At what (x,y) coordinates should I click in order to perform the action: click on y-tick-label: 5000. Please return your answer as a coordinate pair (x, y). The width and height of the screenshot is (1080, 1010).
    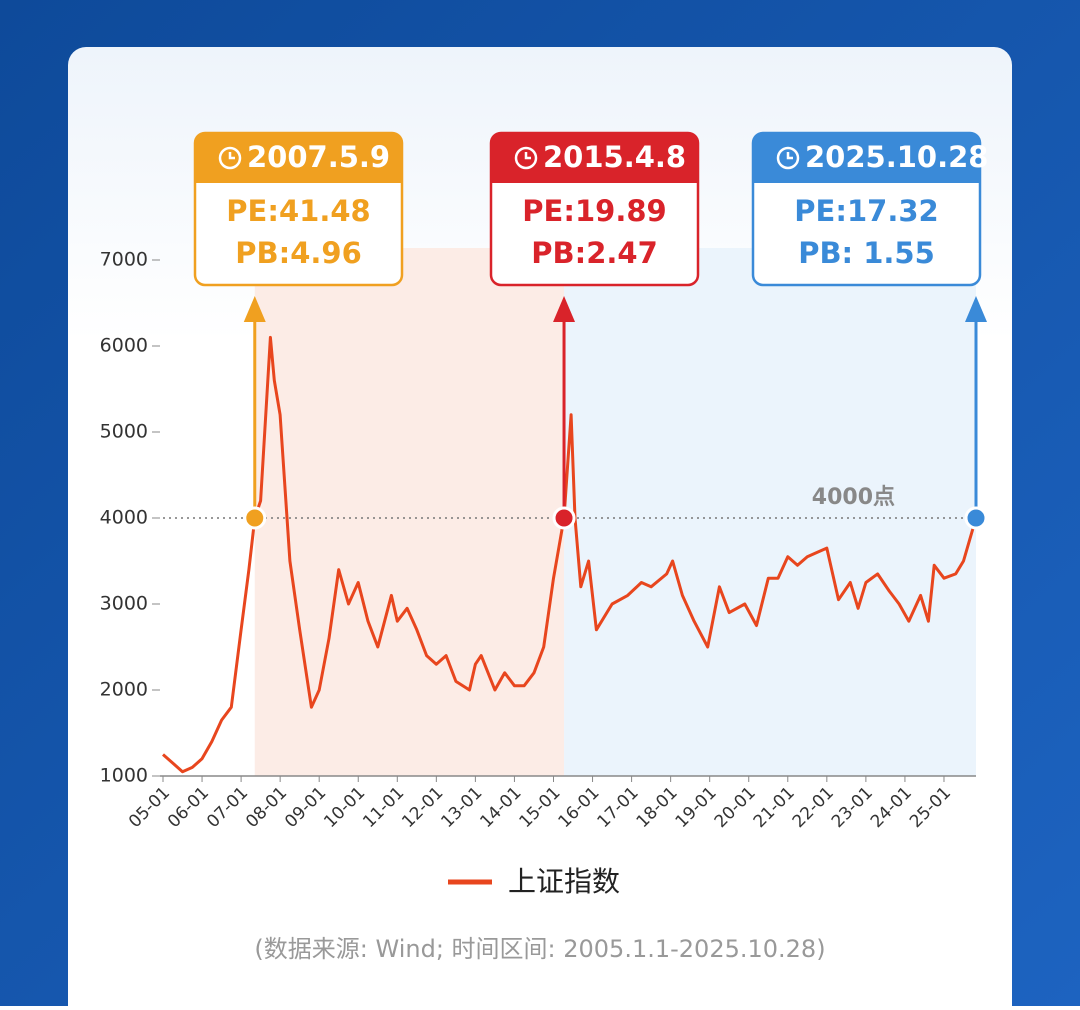
    Looking at the image, I should click on (124, 432).